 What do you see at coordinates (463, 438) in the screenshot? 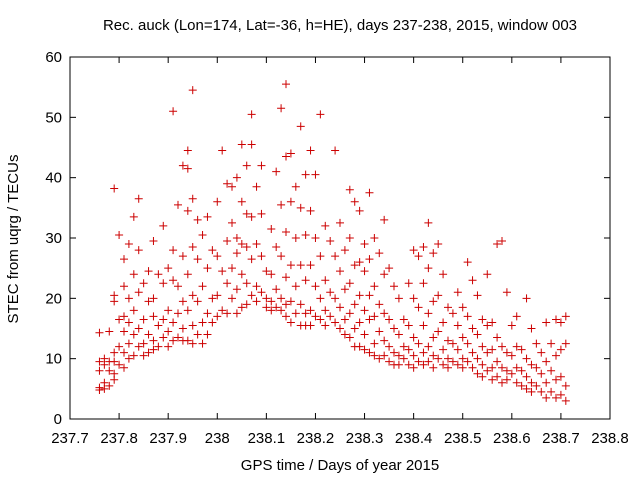
I see `x-tick-label: 238.5` at bounding box center [463, 438].